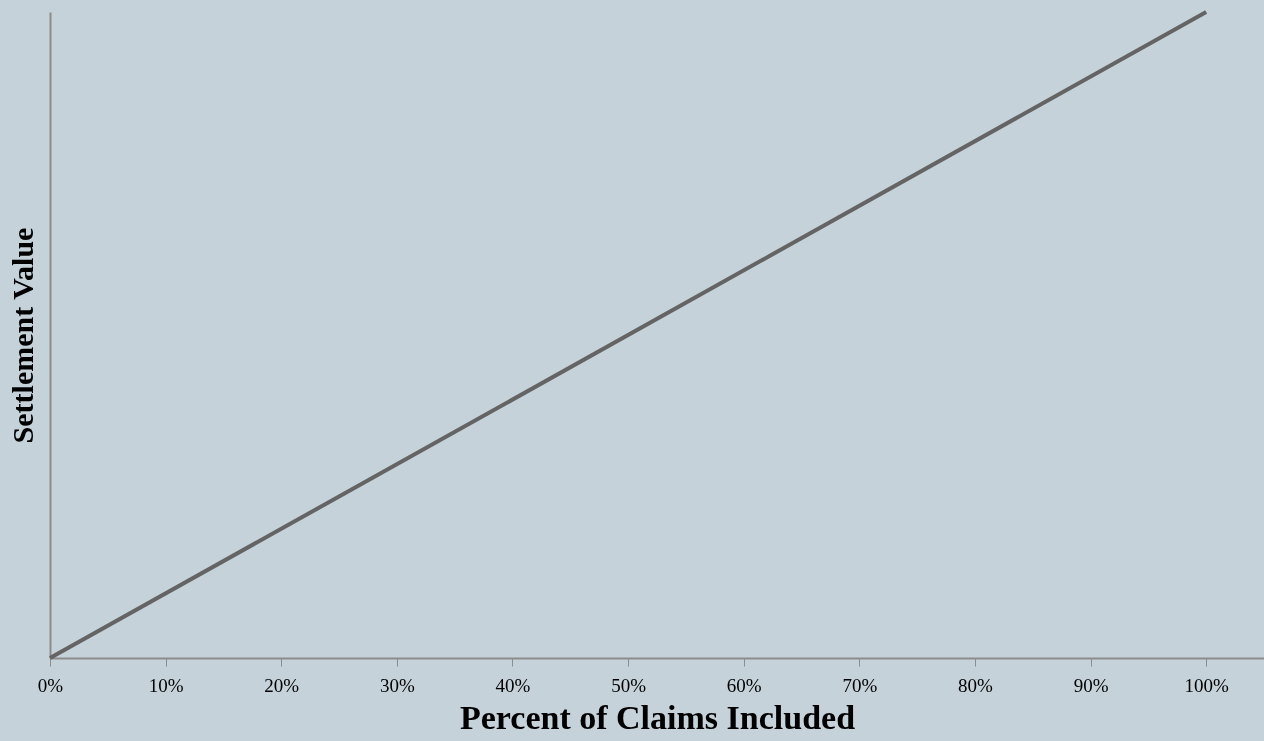 This screenshot has width=1264, height=741. I want to click on x-tick-label: 0%, so click(50, 685).